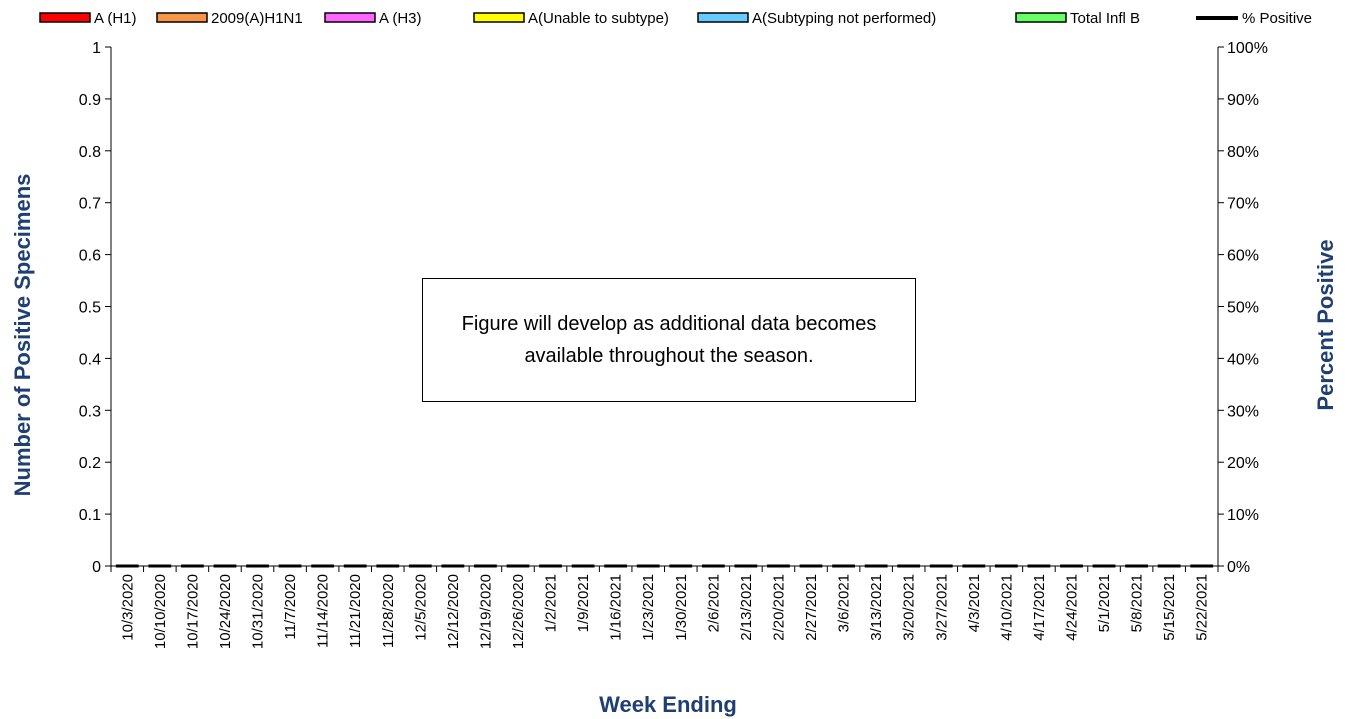  Describe the element at coordinates (778, 607) in the screenshot. I see `x-tick-label: 2/20/2021` at that location.